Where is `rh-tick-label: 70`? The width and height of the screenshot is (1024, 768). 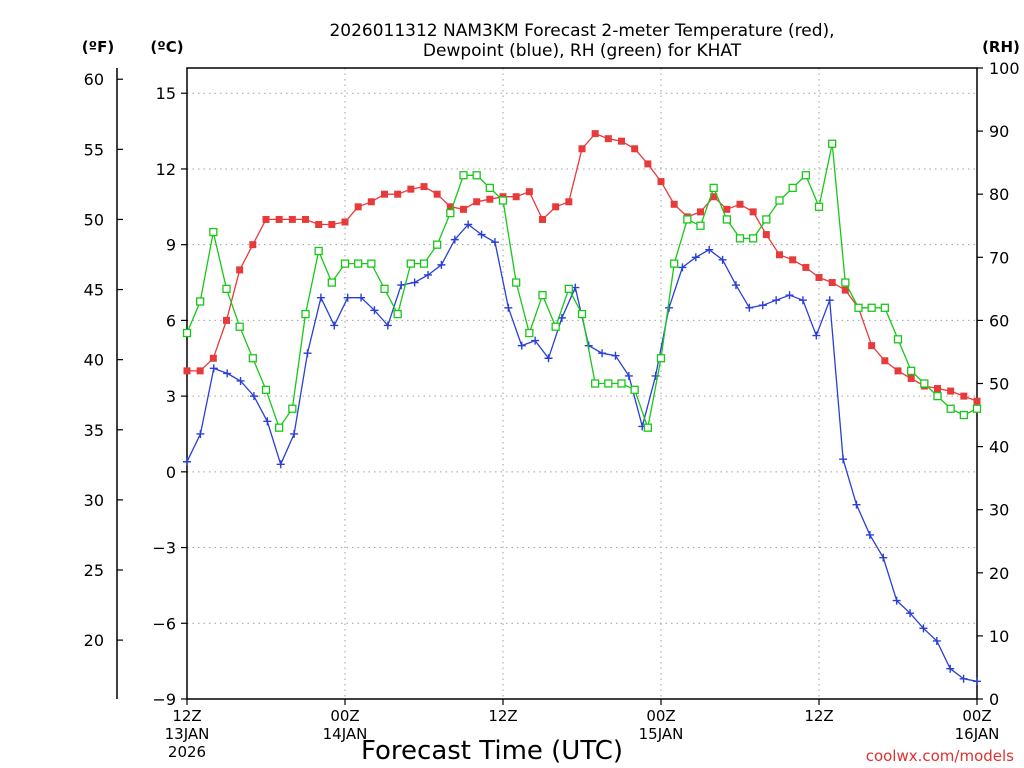 rh-tick-label: 70 is located at coordinates (999, 257).